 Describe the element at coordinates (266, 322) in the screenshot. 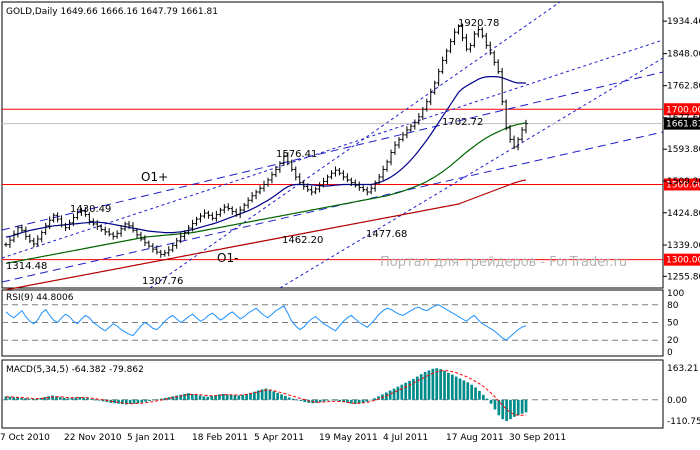

I see `rsi-line` at that location.